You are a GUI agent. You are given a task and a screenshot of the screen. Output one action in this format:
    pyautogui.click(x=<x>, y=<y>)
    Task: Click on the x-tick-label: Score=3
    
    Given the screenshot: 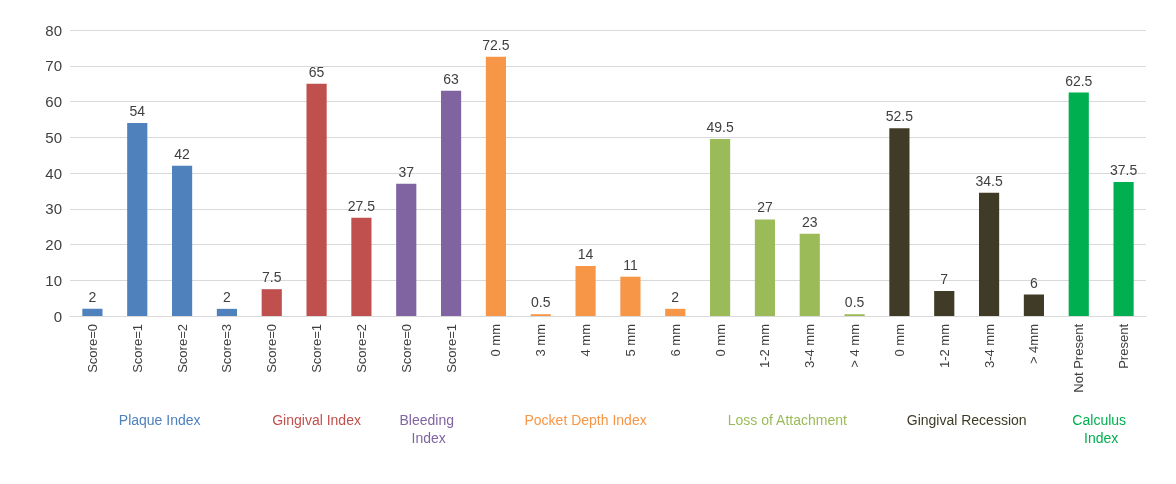 What is the action you would take?
    pyautogui.click(x=227, y=348)
    